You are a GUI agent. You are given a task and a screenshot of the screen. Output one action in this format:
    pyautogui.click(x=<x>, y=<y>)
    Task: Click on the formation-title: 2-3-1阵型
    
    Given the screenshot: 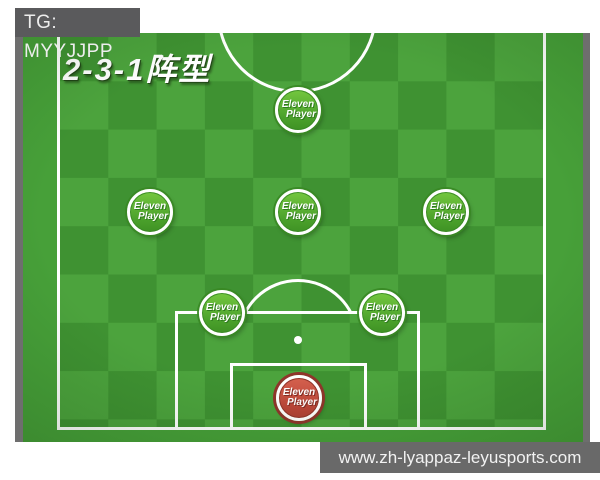 What is the action you would take?
    pyautogui.click(x=137, y=69)
    